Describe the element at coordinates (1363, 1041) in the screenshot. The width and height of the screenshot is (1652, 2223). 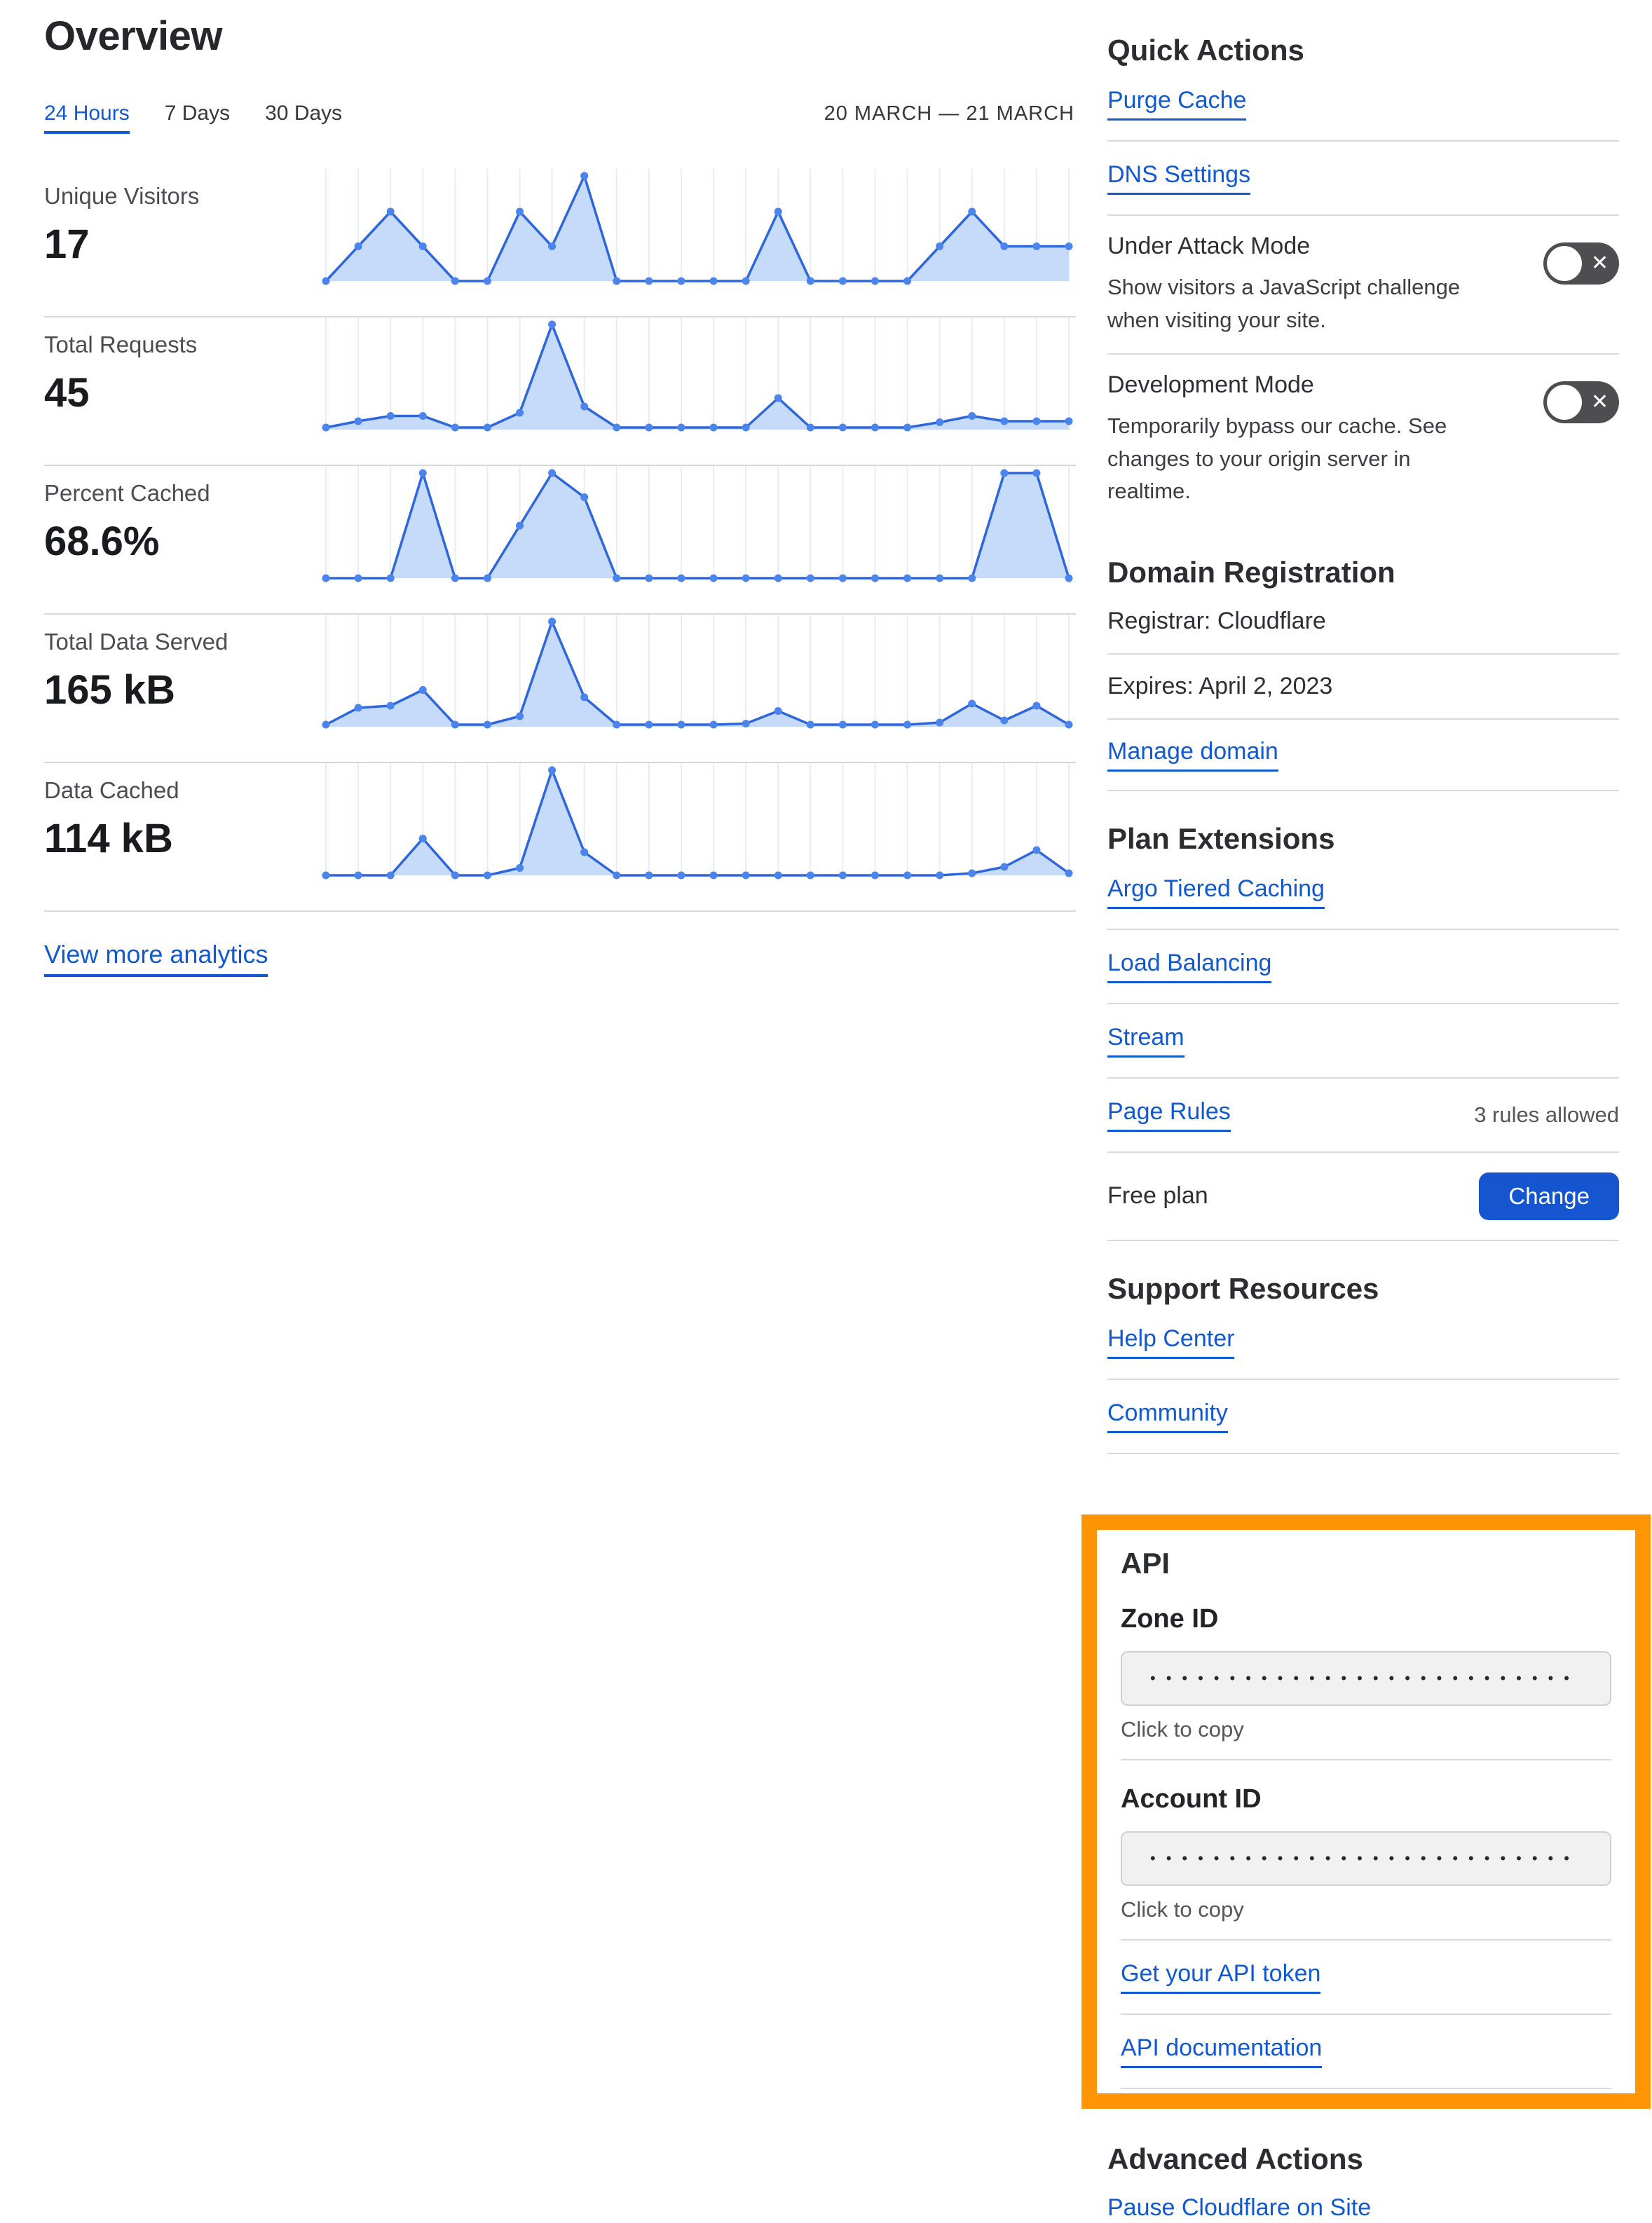
I see `stream-row: Stream` at that location.